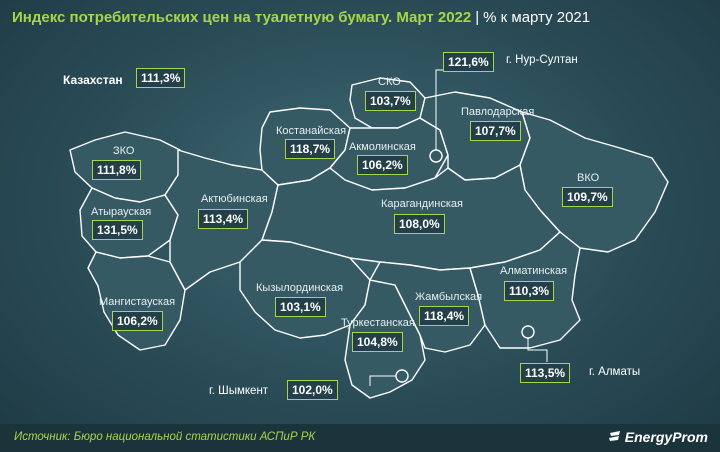  I want to click on region-value-kostanay: 118,7%, so click(310, 149).